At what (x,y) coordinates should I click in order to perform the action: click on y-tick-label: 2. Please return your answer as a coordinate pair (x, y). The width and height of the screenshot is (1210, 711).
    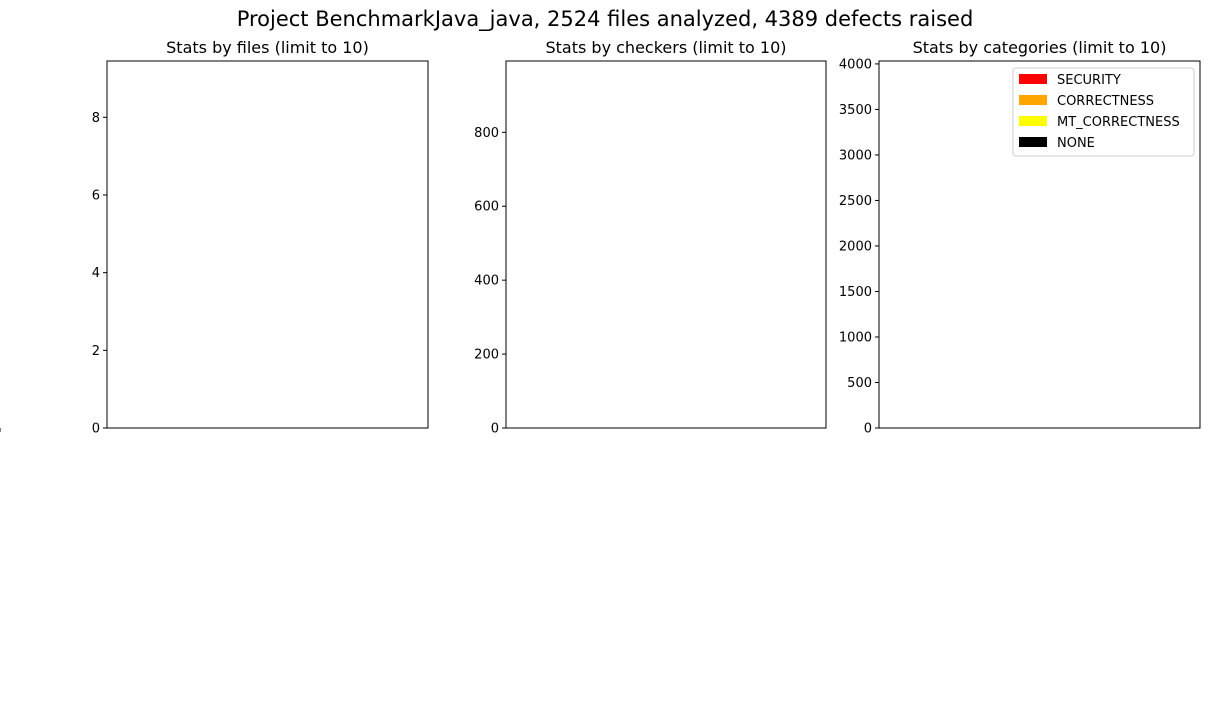
    Looking at the image, I should click on (96, 351).